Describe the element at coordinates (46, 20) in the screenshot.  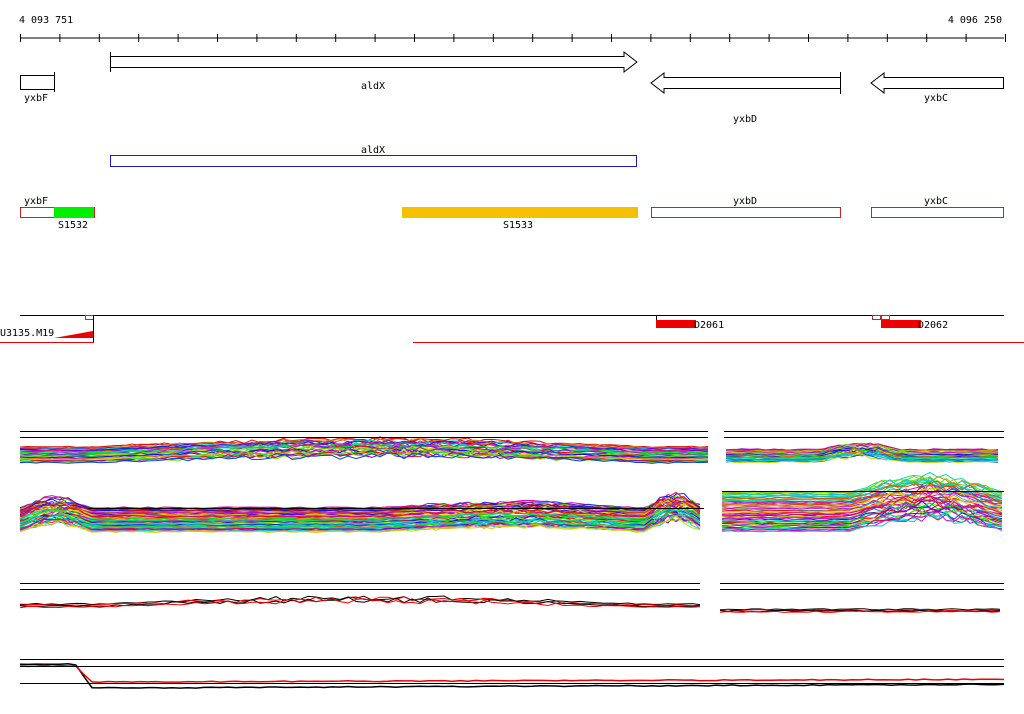
I see `ruler-start-label: 4 093 751` at that location.